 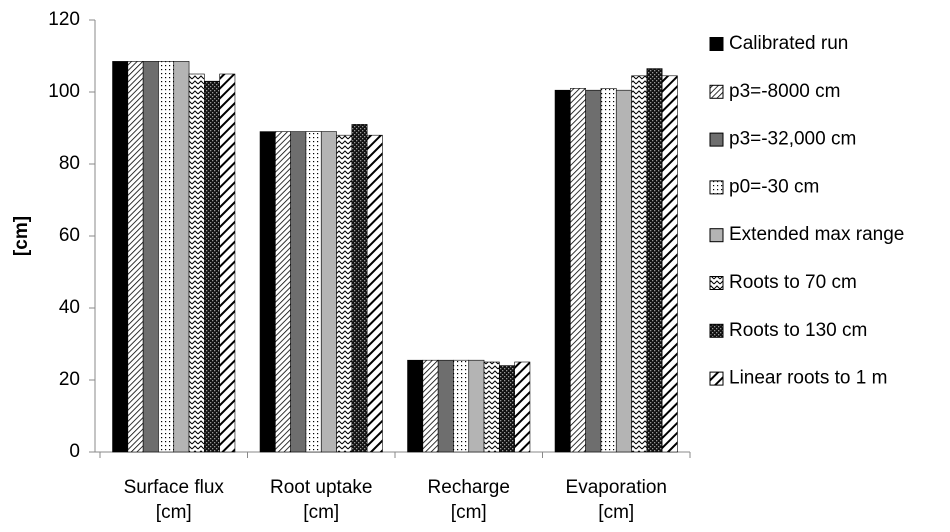 I want to click on legend-label: Roots to 130 cm, so click(x=798, y=330).